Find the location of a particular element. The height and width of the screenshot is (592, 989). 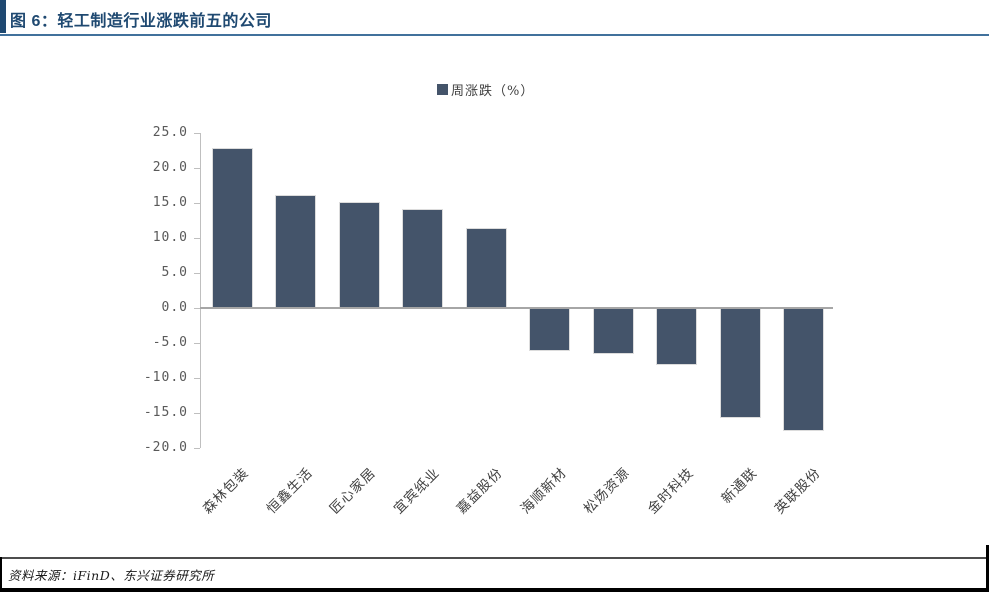

legend-swatch-icon is located at coordinates (442, 89).